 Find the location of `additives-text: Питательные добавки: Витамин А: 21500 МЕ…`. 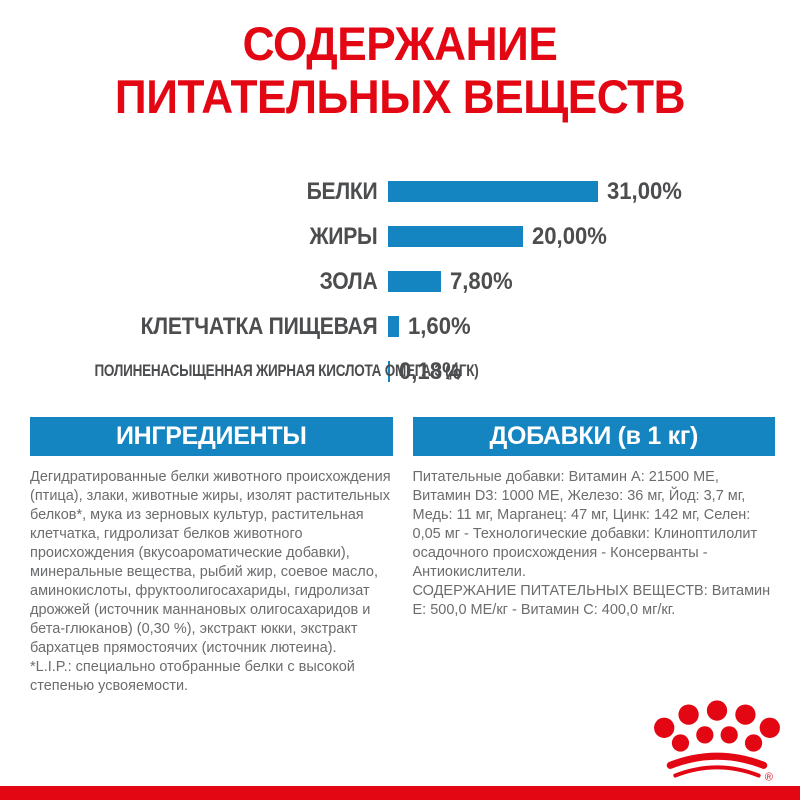

additives-text: Питательные добавки: Витамин А: 21500 МЕ… is located at coordinates (594, 544).